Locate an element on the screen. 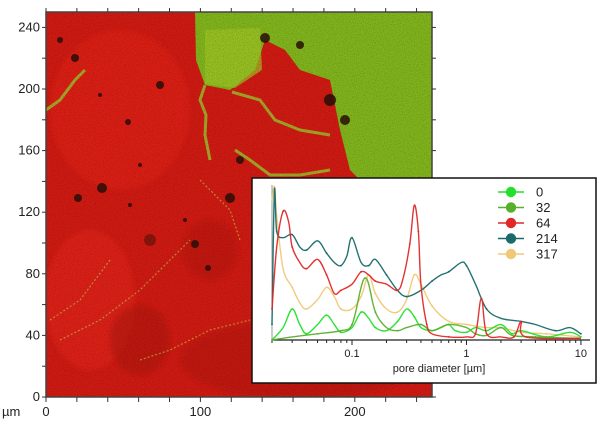  x-tick-label: 200 is located at coordinates (355, 411).